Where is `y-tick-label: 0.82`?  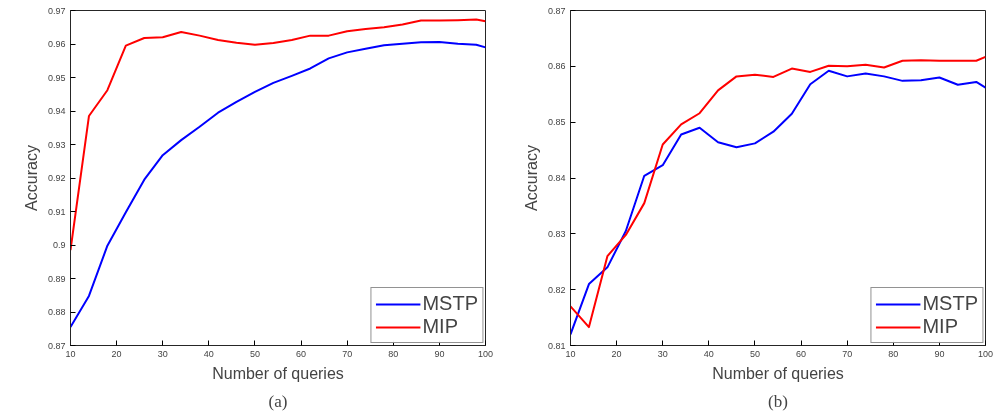
y-tick-label: 0.82 is located at coordinates (556, 289).